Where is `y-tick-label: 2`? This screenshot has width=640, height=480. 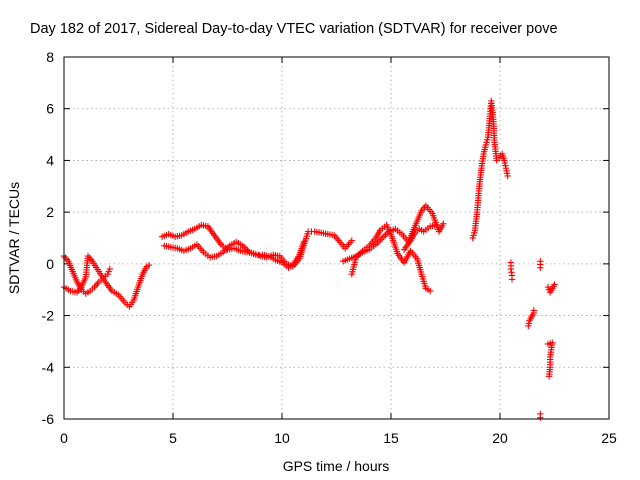 y-tick-label: 2 is located at coordinates (50, 212).